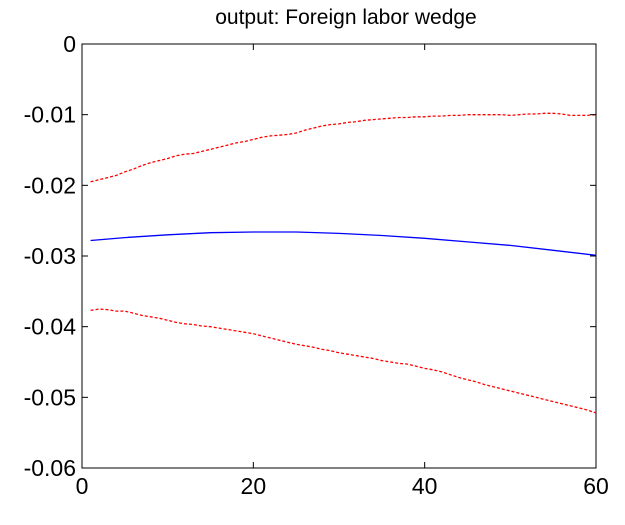  Describe the element at coordinates (50, 115) in the screenshot. I see `y-tick-label: -0.01` at that location.